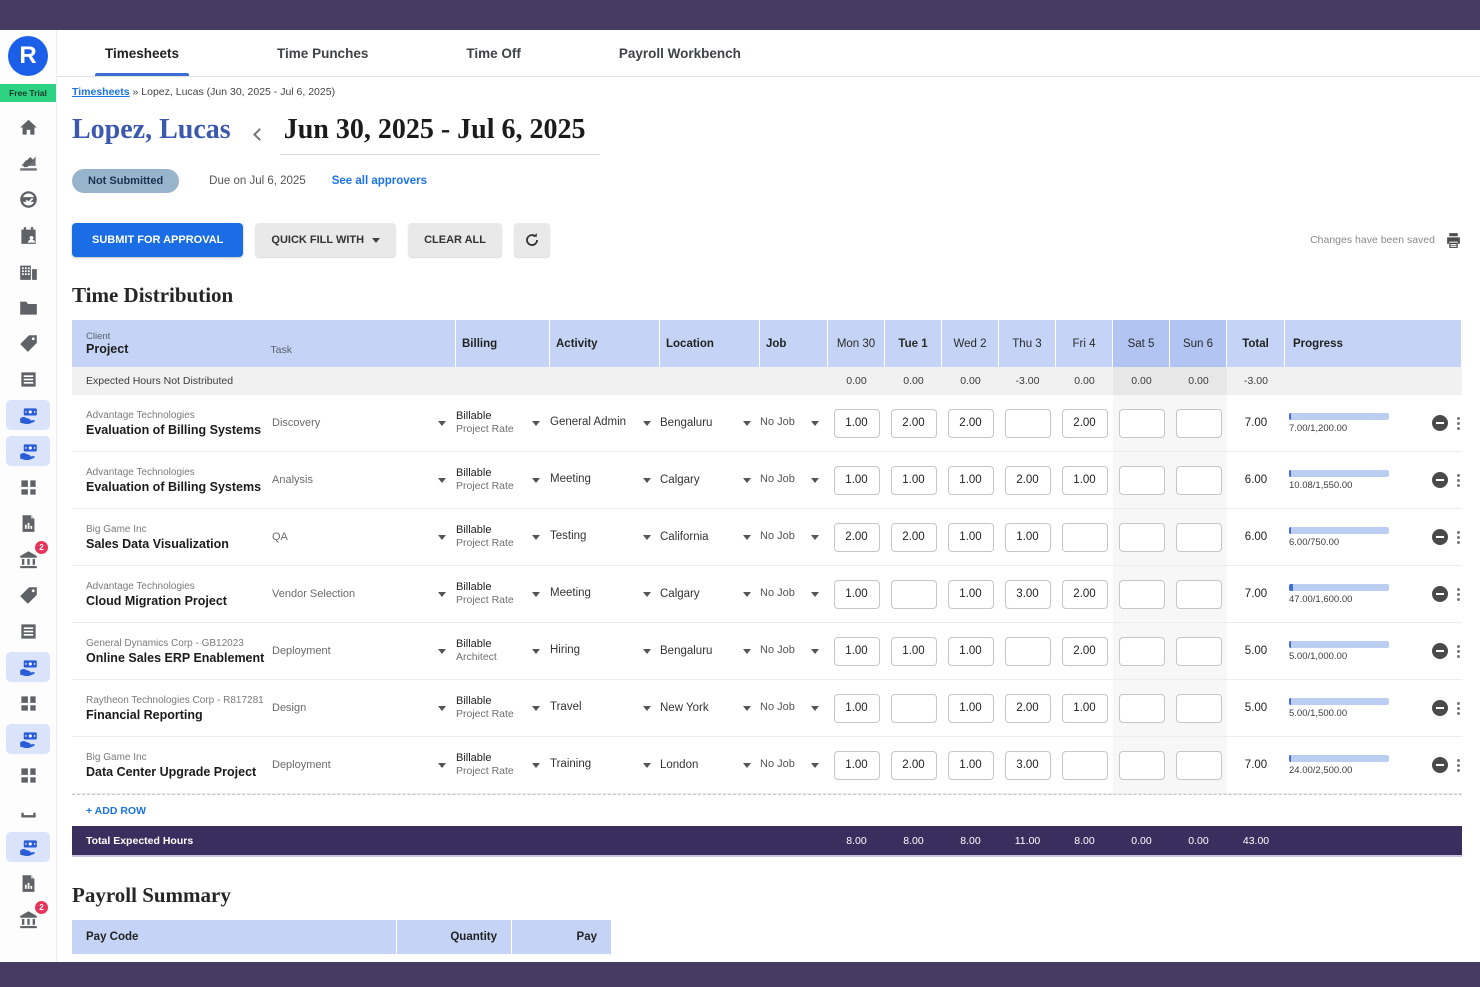 Image resolution: width=1480 pixels, height=987 pixels. What do you see at coordinates (326, 240) in the screenshot?
I see `quick-fill-with-button: QUICK FILL WITH` at bounding box center [326, 240].